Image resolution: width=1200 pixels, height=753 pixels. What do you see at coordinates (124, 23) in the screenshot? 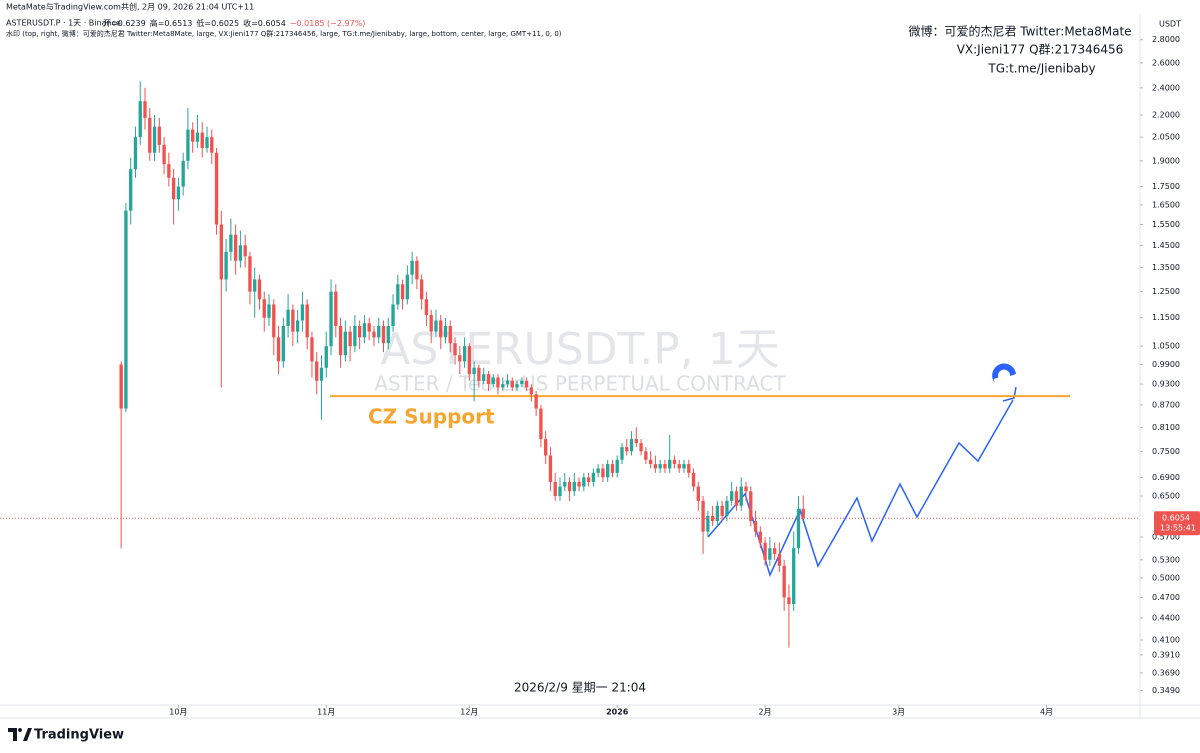
I see `ohlc-value: 开=0.6239` at bounding box center [124, 23].